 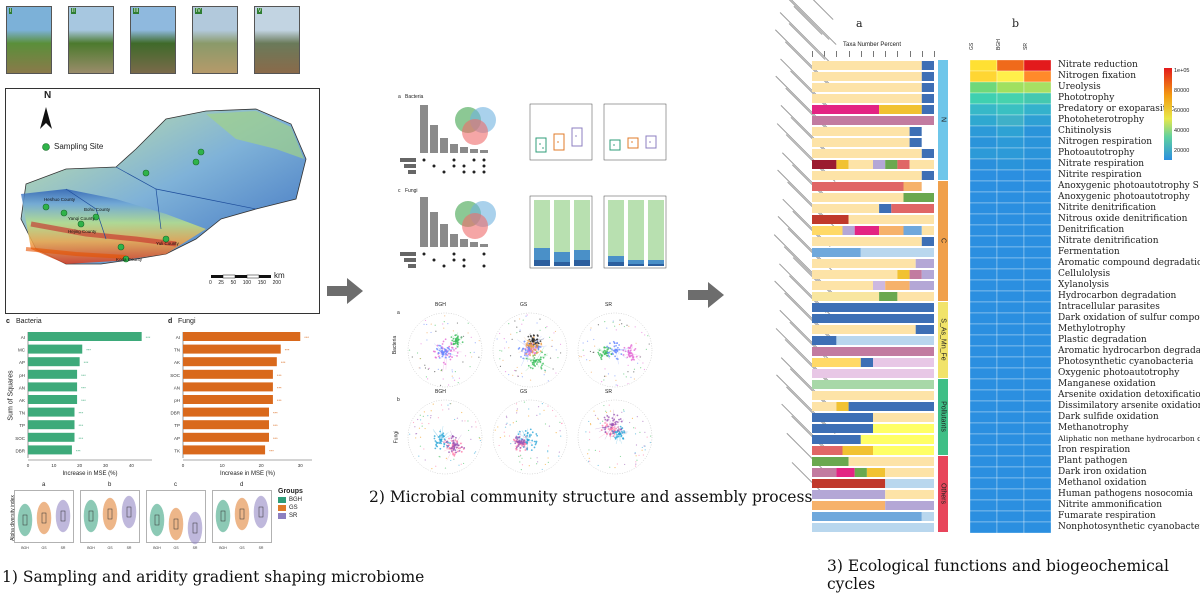 What do you see at coordinates (1083, 285) in the screenshot?
I see `function-label: Xylanolysis` at bounding box center [1083, 285].